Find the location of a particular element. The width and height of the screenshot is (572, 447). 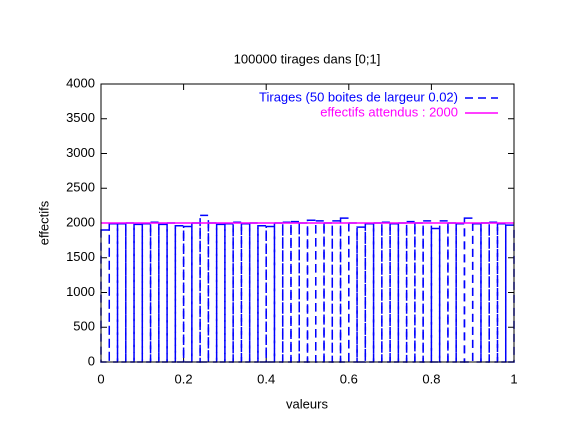

y-tick-label: 1500 is located at coordinates (80, 256).